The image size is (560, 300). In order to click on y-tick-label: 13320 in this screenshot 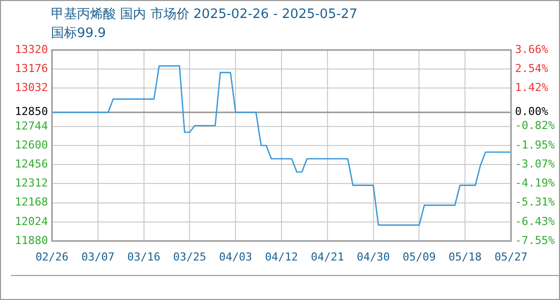, I will do `click(31, 49)`.